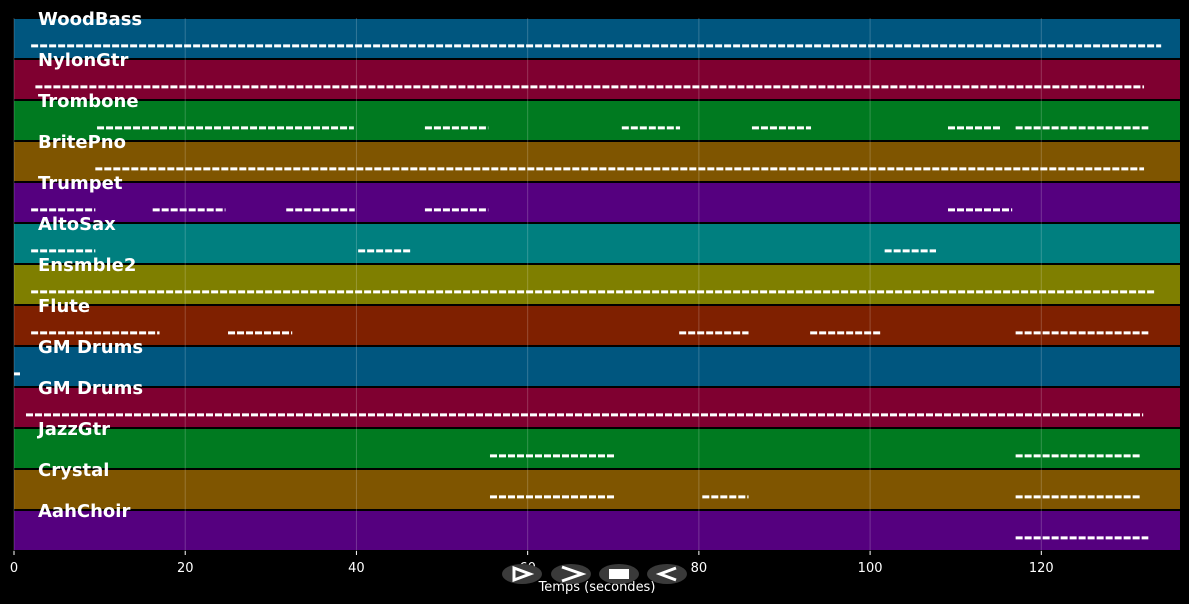 The height and width of the screenshot is (604, 1189). What do you see at coordinates (87, 265) in the screenshot?
I see `track-name: Ensmble2` at bounding box center [87, 265].